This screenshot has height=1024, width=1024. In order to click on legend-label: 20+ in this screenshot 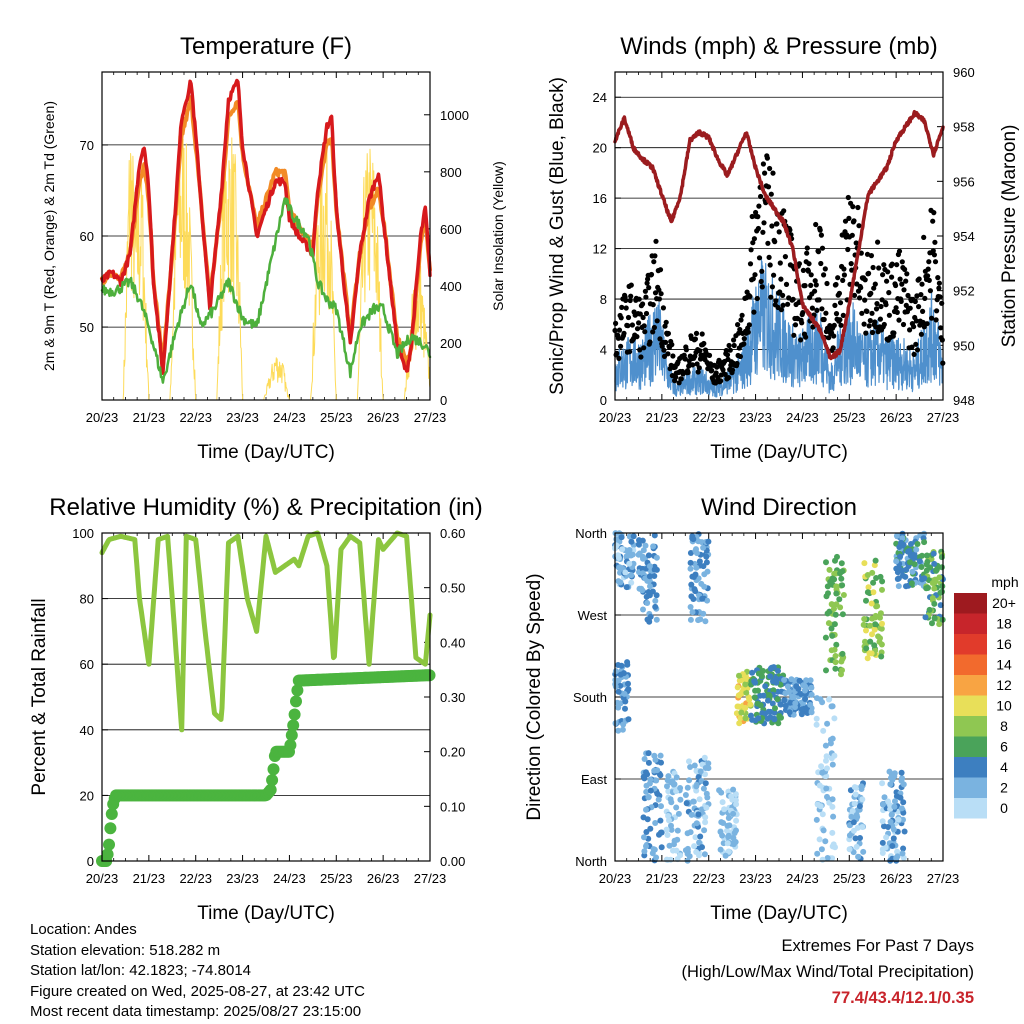, I will do `click(1004, 603)`.